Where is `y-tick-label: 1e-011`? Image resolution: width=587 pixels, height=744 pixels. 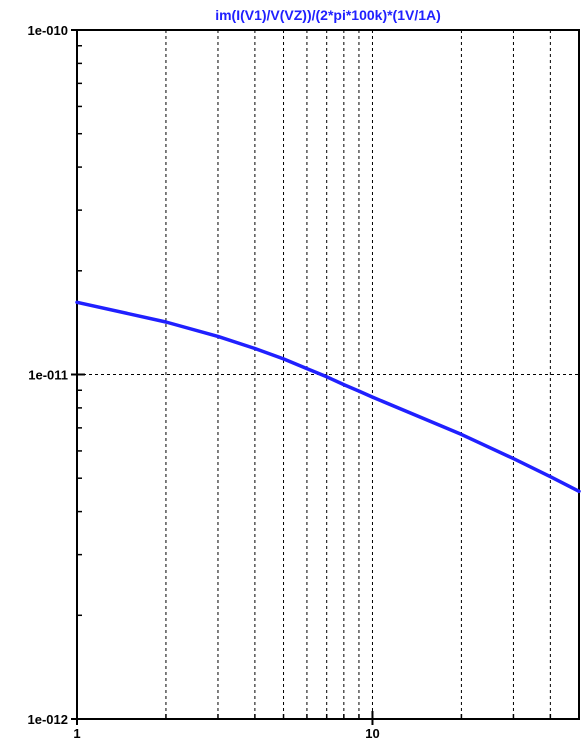
y-tick-label: 1e-011 is located at coordinates (48, 375).